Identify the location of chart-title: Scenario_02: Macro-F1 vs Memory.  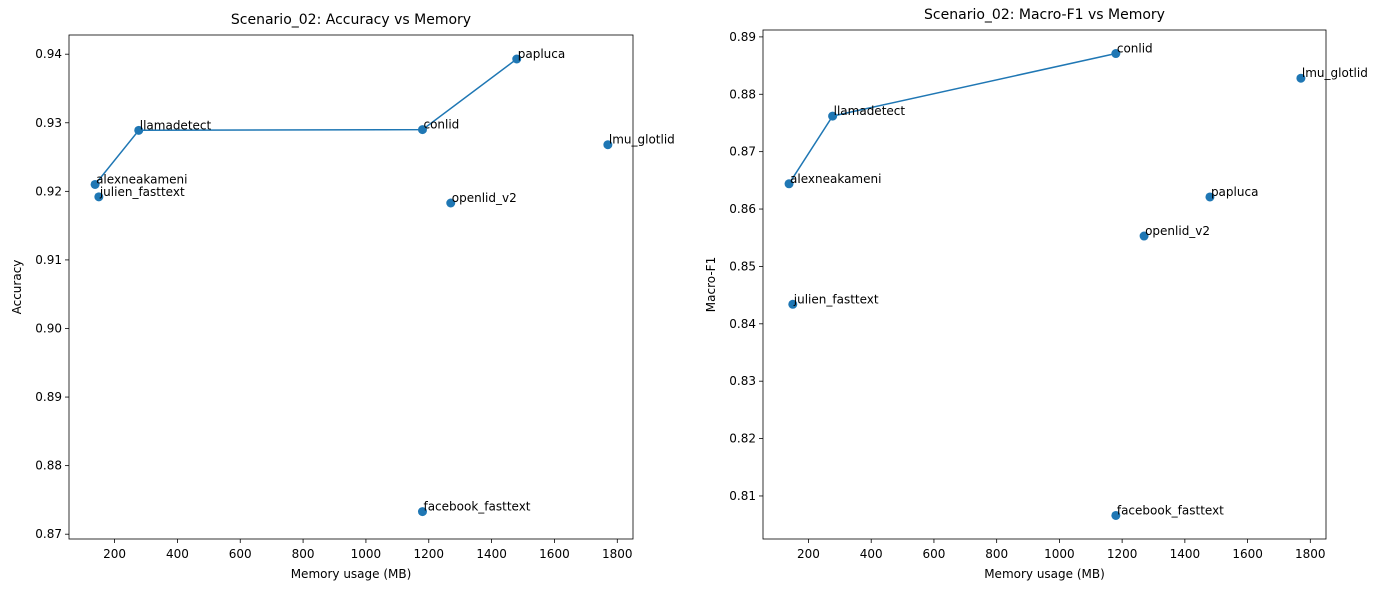
(1044, 15).